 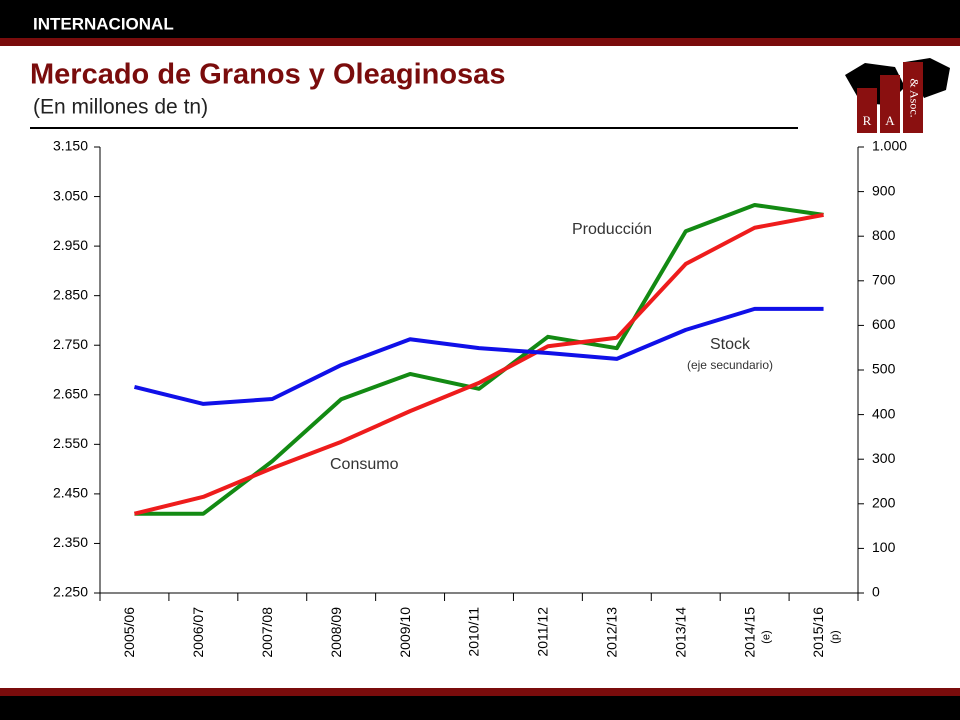 I want to click on y-tick-label: 2.950, so click(x=70, y=245).